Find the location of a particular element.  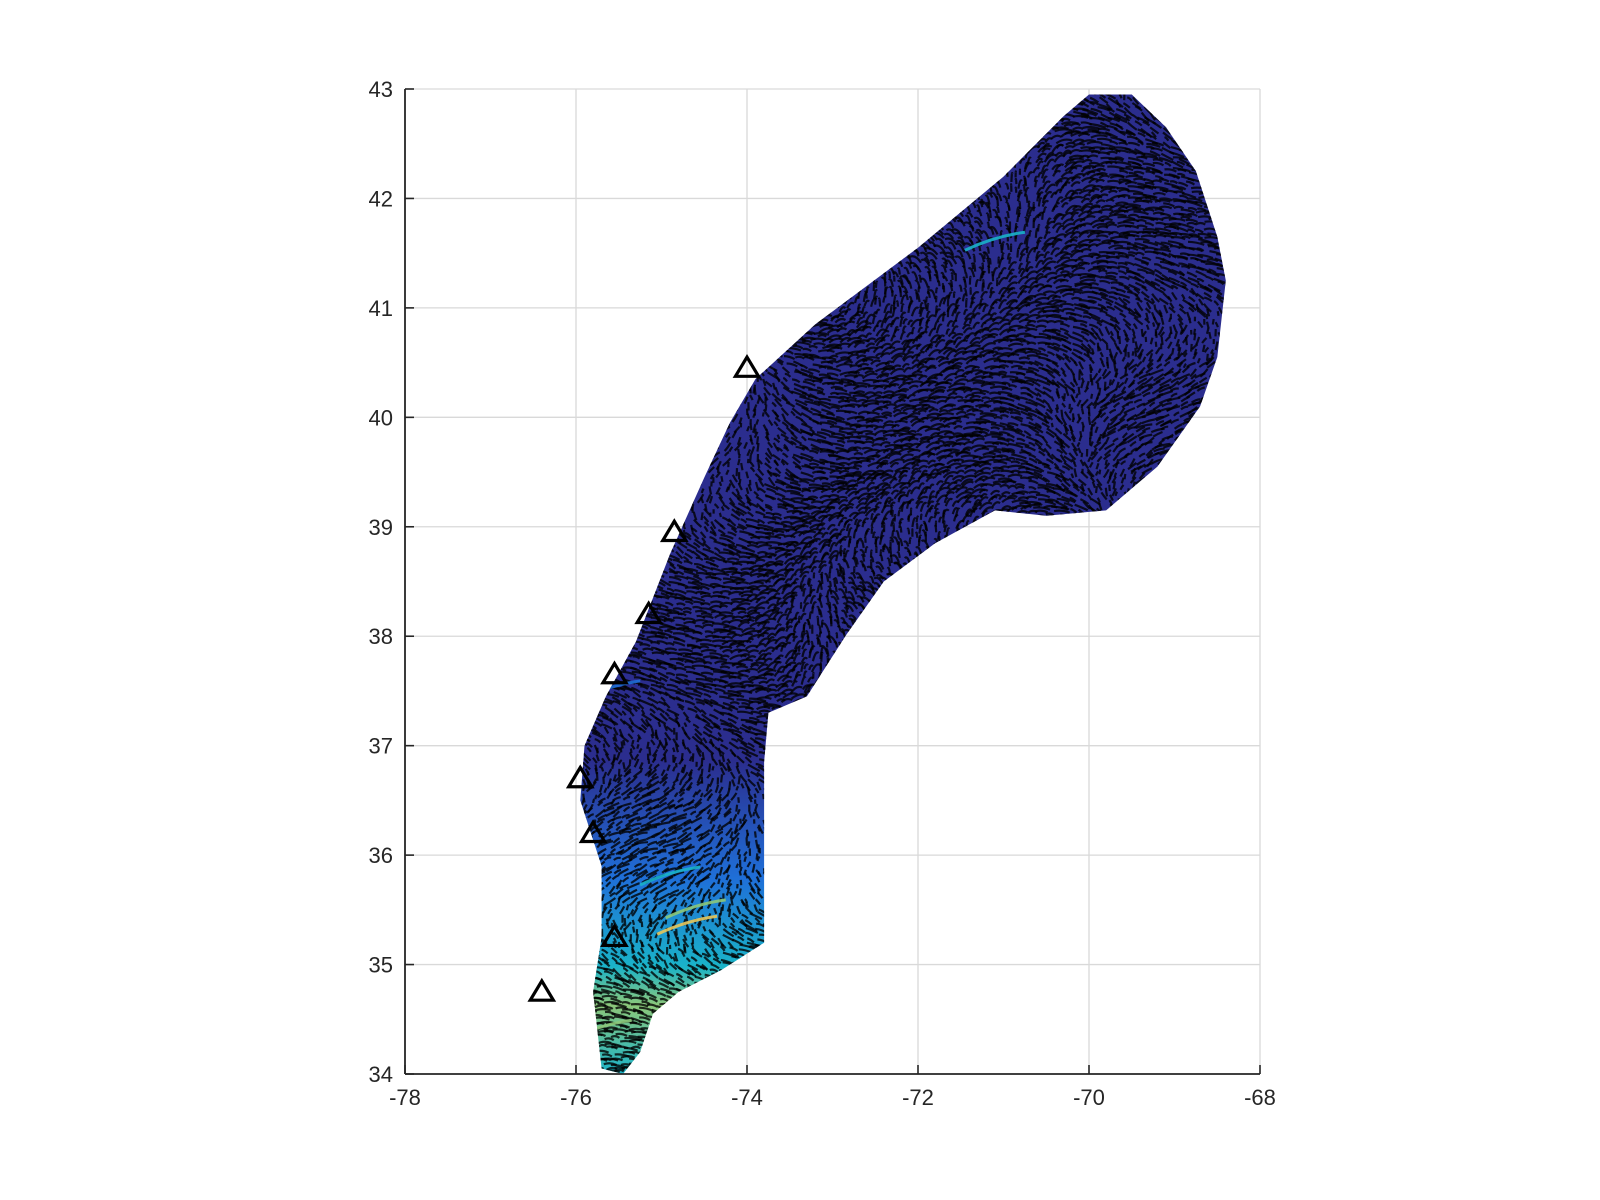

vector-2058 is located at coordinates (619, 211).